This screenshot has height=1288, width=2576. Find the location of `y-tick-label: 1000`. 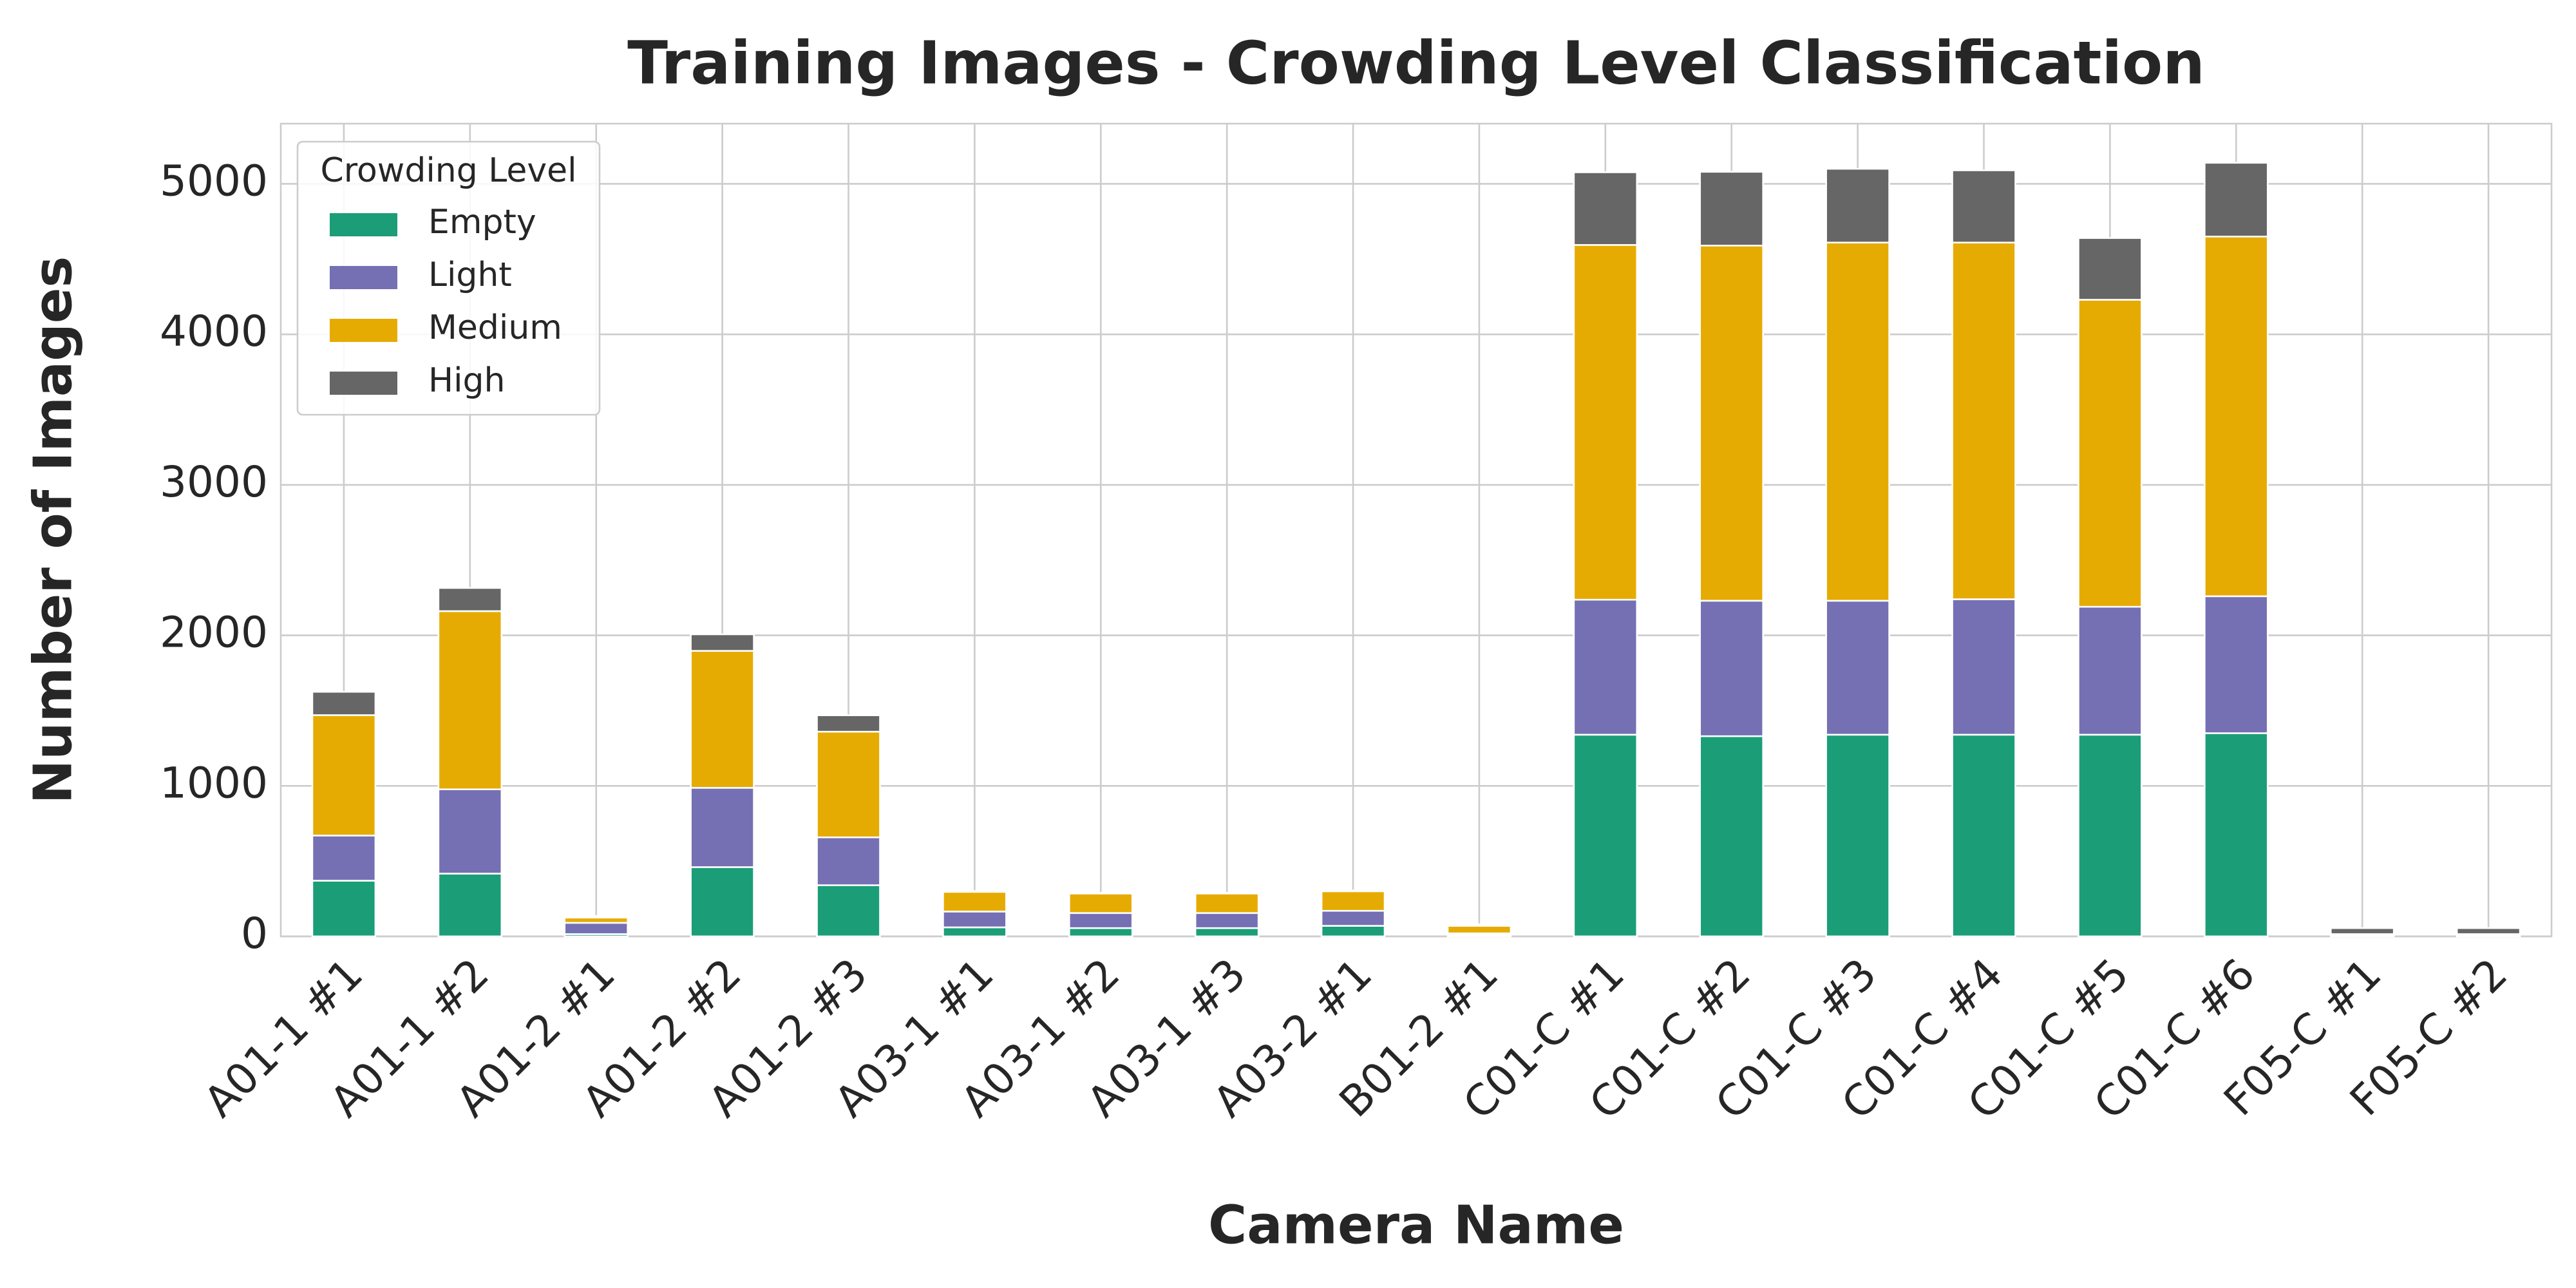

y-tick-label: 1000 is located at coordinates (214, 783).